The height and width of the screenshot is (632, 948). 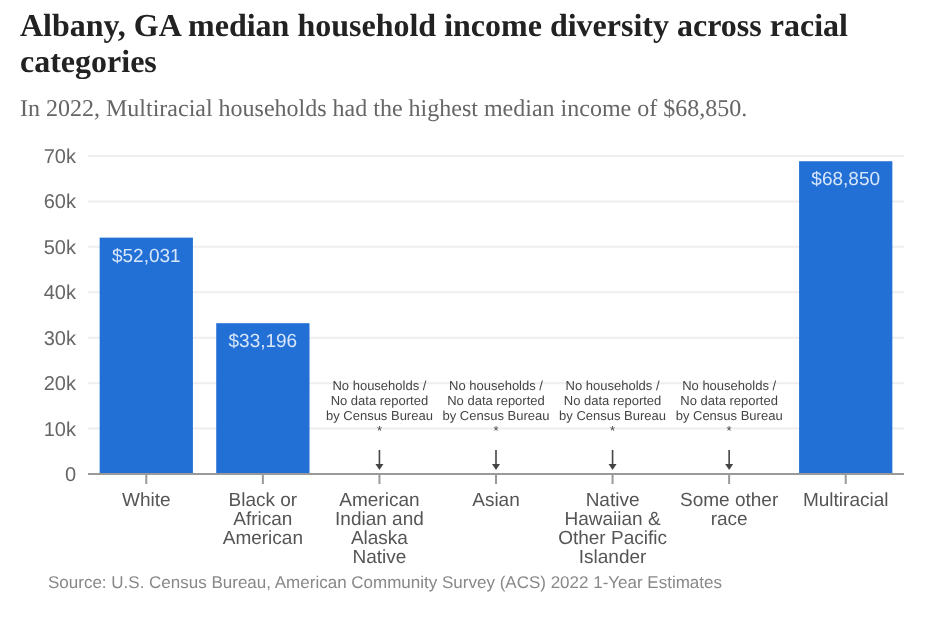 I want to click on chart-title: Albany, GA median household income diversity across racial categories, so click(x=435, y=45).